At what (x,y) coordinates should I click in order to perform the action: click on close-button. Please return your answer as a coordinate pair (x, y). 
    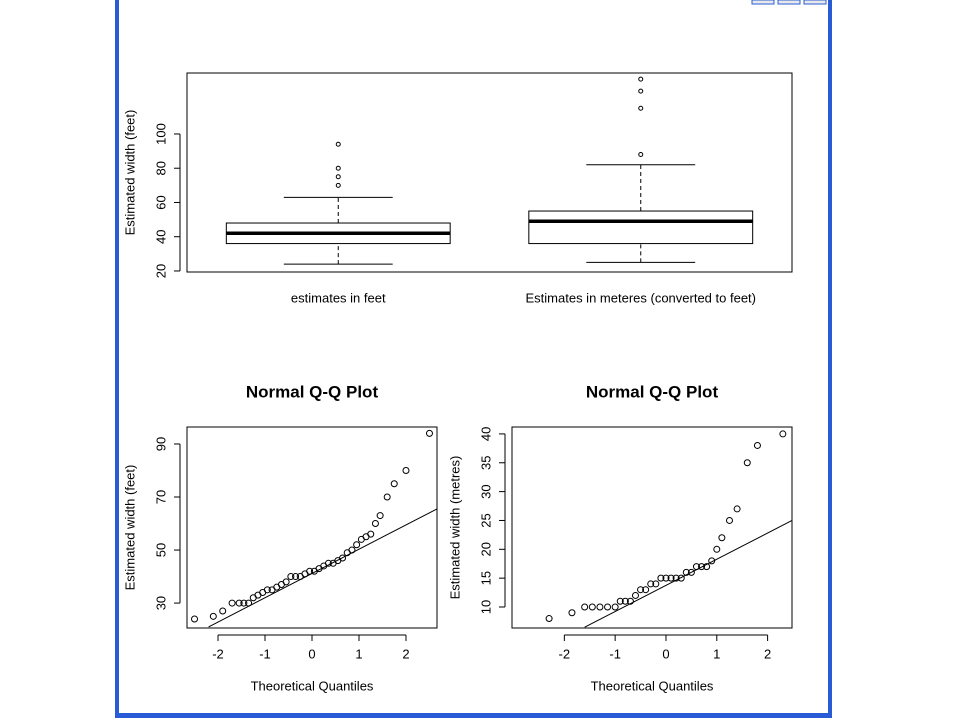
    Looking at the image, I should click on (815, 2).